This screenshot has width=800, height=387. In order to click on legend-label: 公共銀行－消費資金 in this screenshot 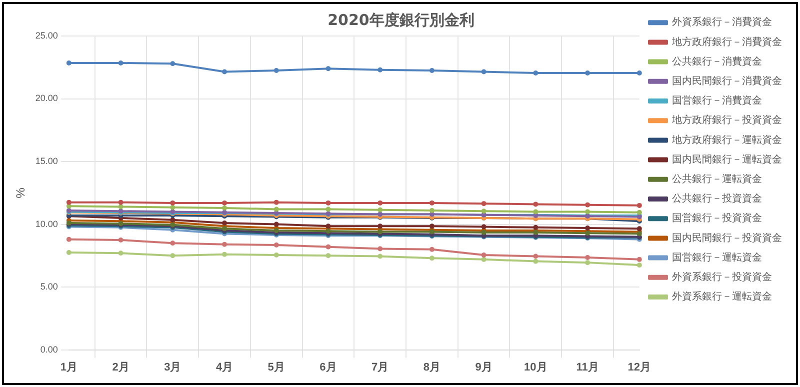, I will do `click(717, 61)`.